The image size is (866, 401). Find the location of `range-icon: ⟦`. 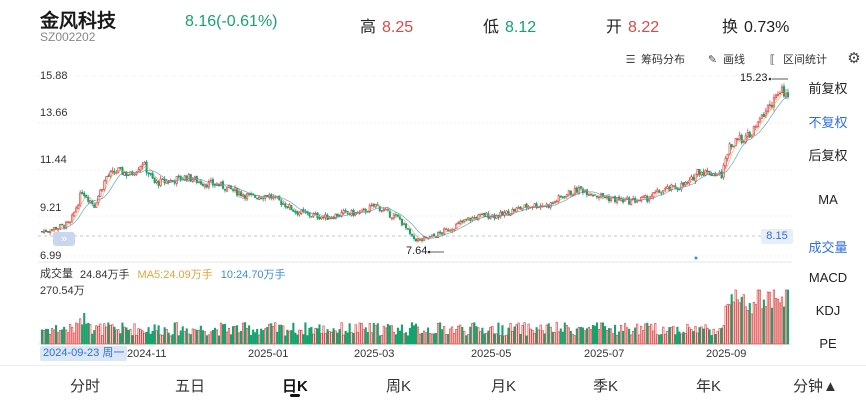

range-icon: ⟦ is located at coordinates (772, 59).